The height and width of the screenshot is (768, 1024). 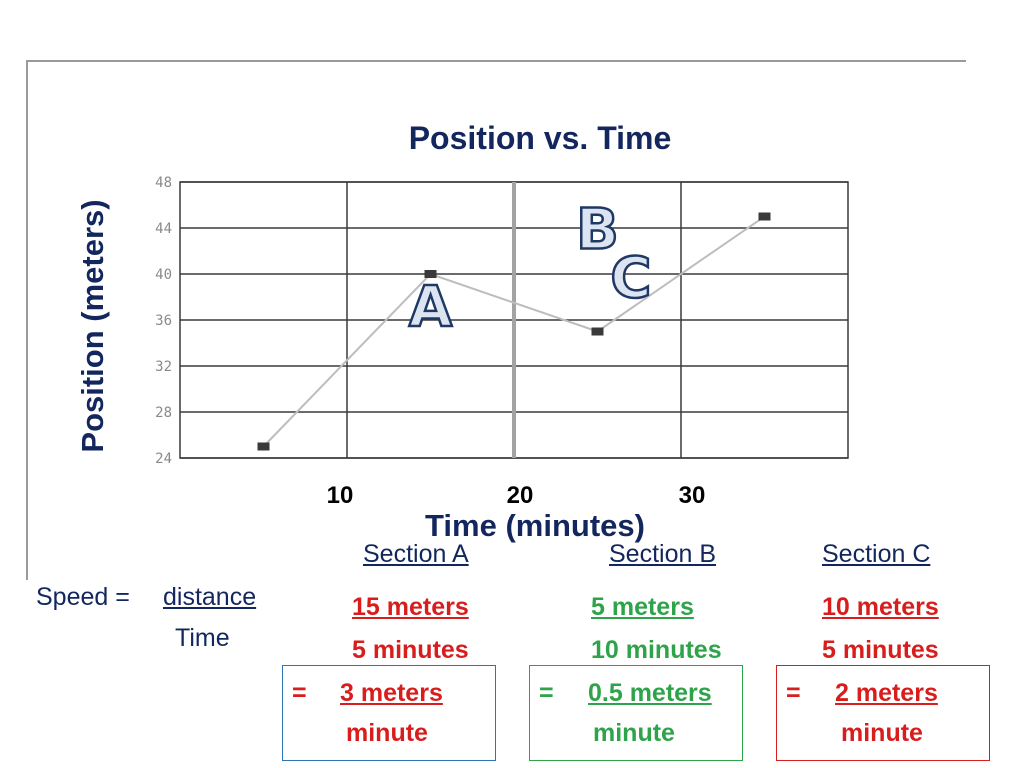 I want to click on section-a-unit: minute, so click(x=387, y=733).